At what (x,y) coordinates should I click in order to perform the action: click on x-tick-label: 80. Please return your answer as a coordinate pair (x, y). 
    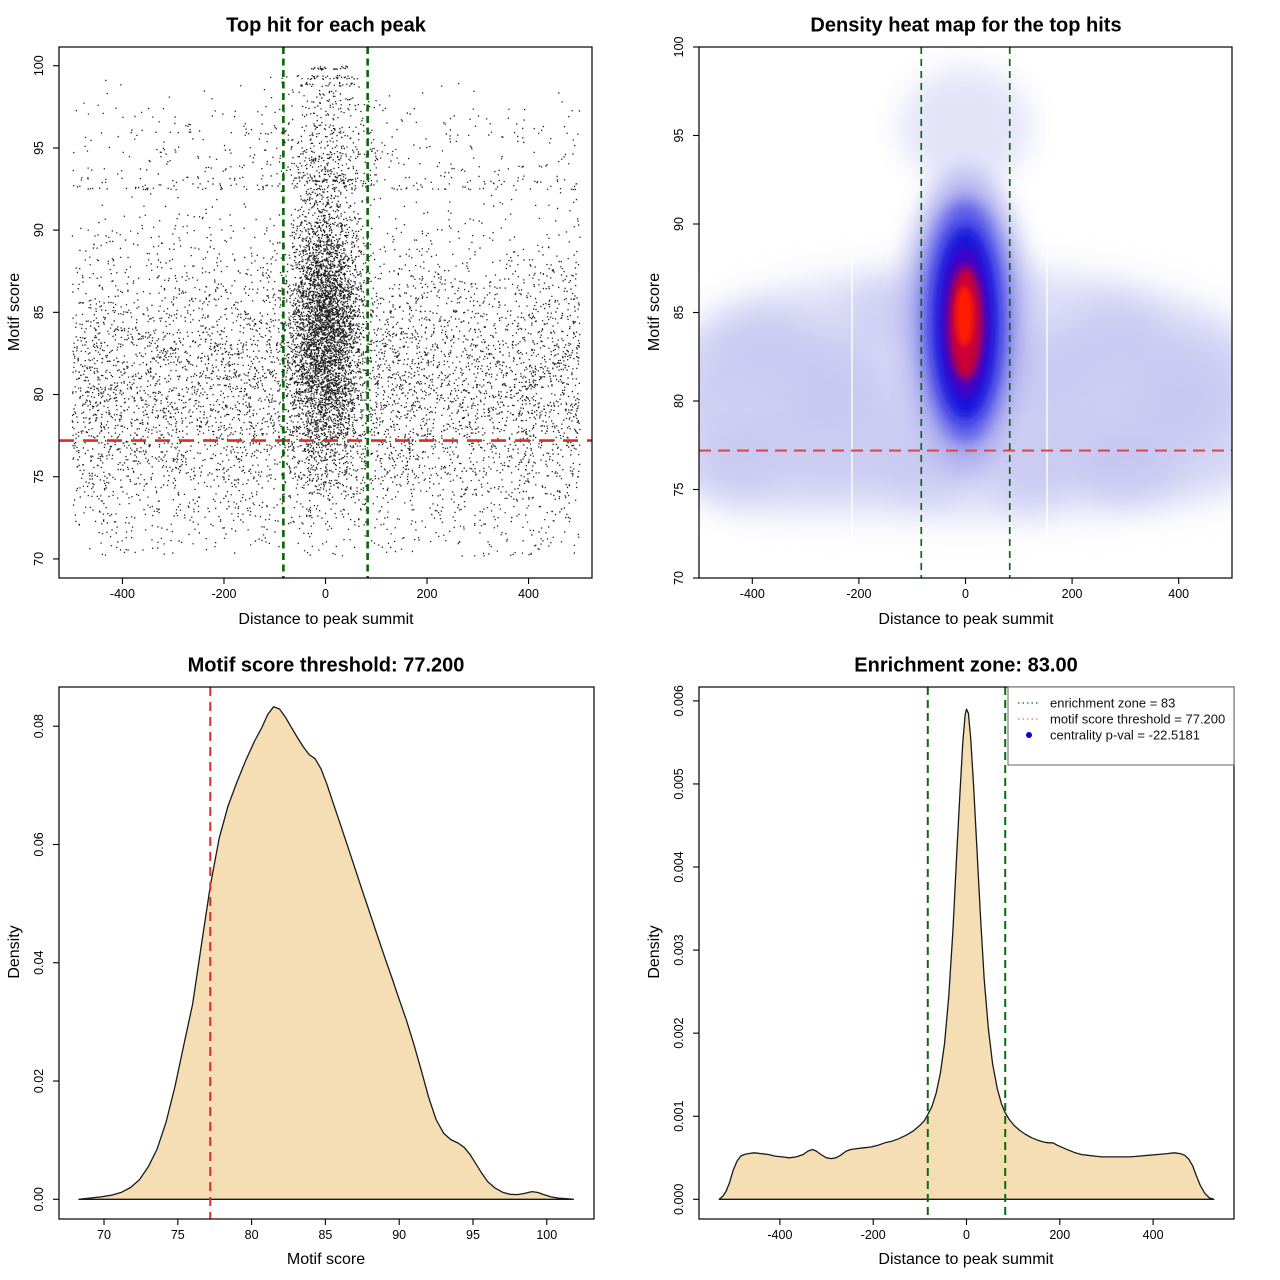
    Looking at the image, I should click on (252, 1235).